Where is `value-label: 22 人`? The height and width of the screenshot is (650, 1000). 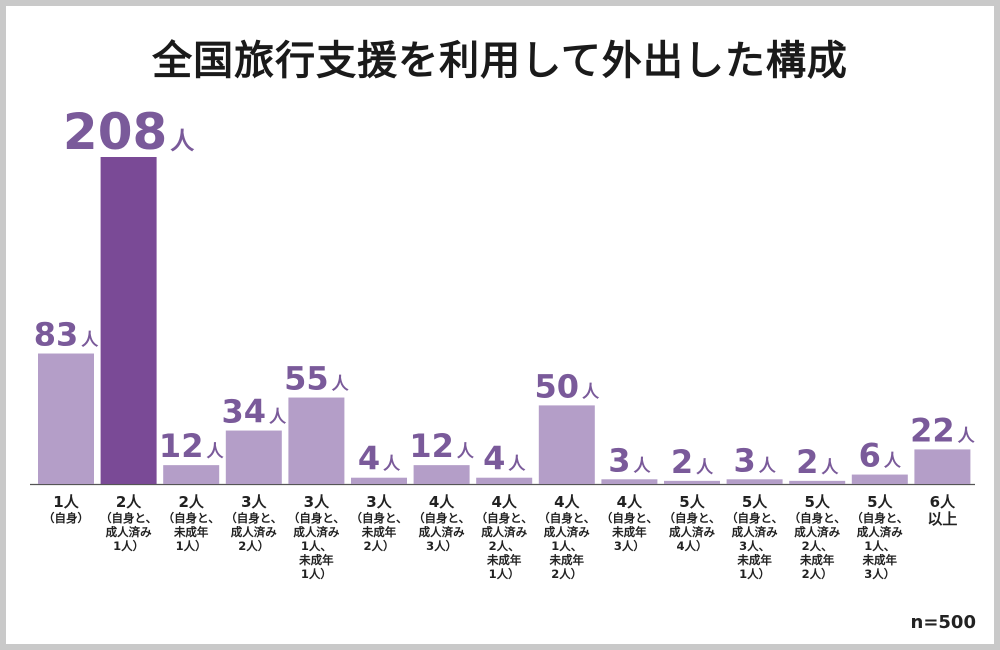 value-label: 22 人 is located at coordinates (943, 430).